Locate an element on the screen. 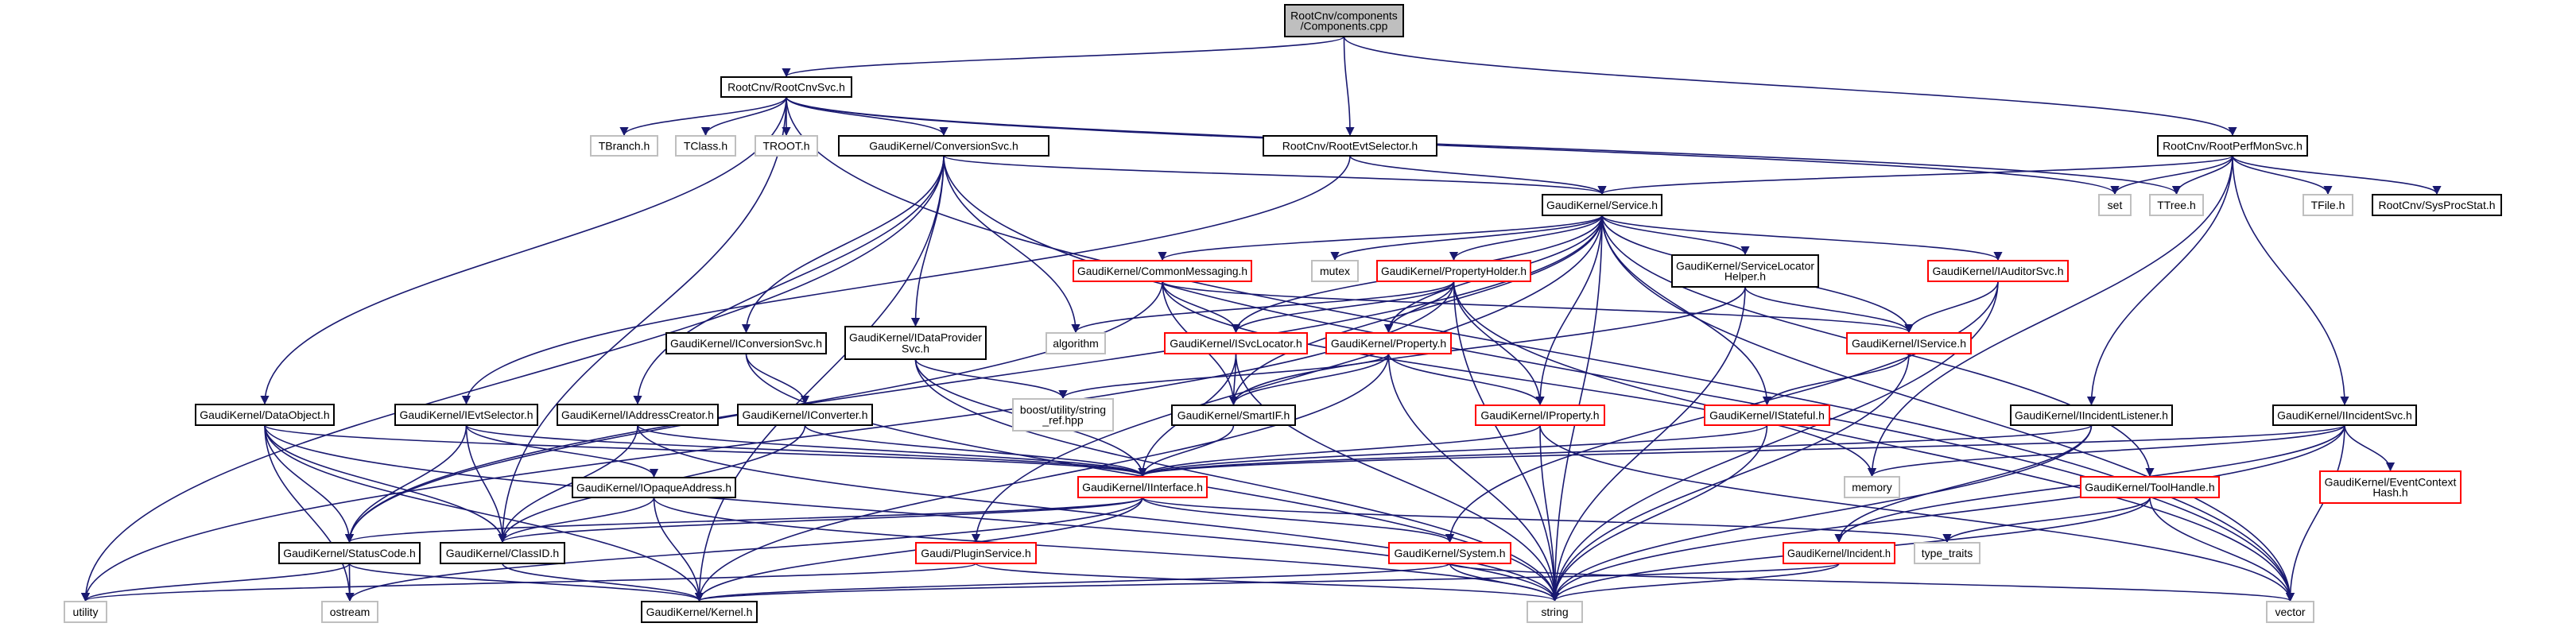 This screenshot has height=627, width=2576. node-string: string is located at coordinates (1555, 612).